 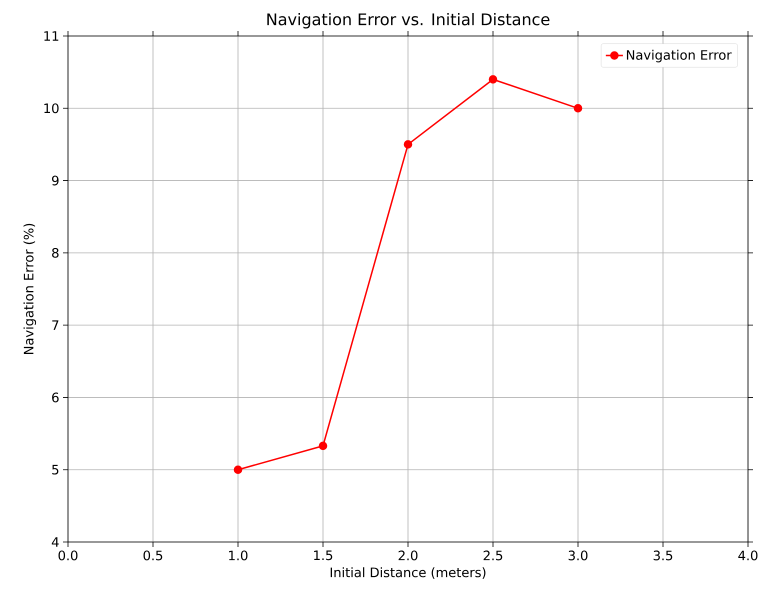 What do you see at coordinates (323, 555) in the screenshot?
I see `x-tick-label: 1.5` at bounding box center [323, 555].